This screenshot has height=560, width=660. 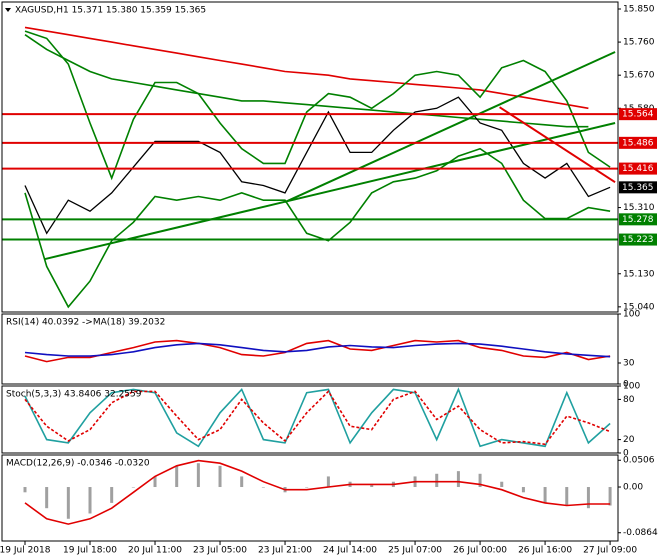 I want to click on x-tick-label: 23 Jul 21:00, so click(x=285, y=551).